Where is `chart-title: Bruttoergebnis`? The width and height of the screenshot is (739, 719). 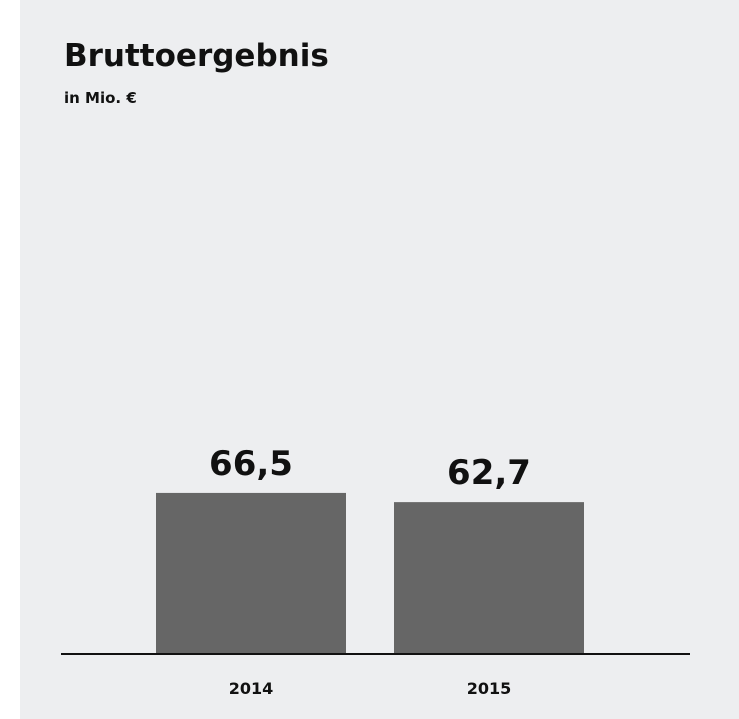 chart-title: Bruttoergebnis is located at coordinates (196, 56).